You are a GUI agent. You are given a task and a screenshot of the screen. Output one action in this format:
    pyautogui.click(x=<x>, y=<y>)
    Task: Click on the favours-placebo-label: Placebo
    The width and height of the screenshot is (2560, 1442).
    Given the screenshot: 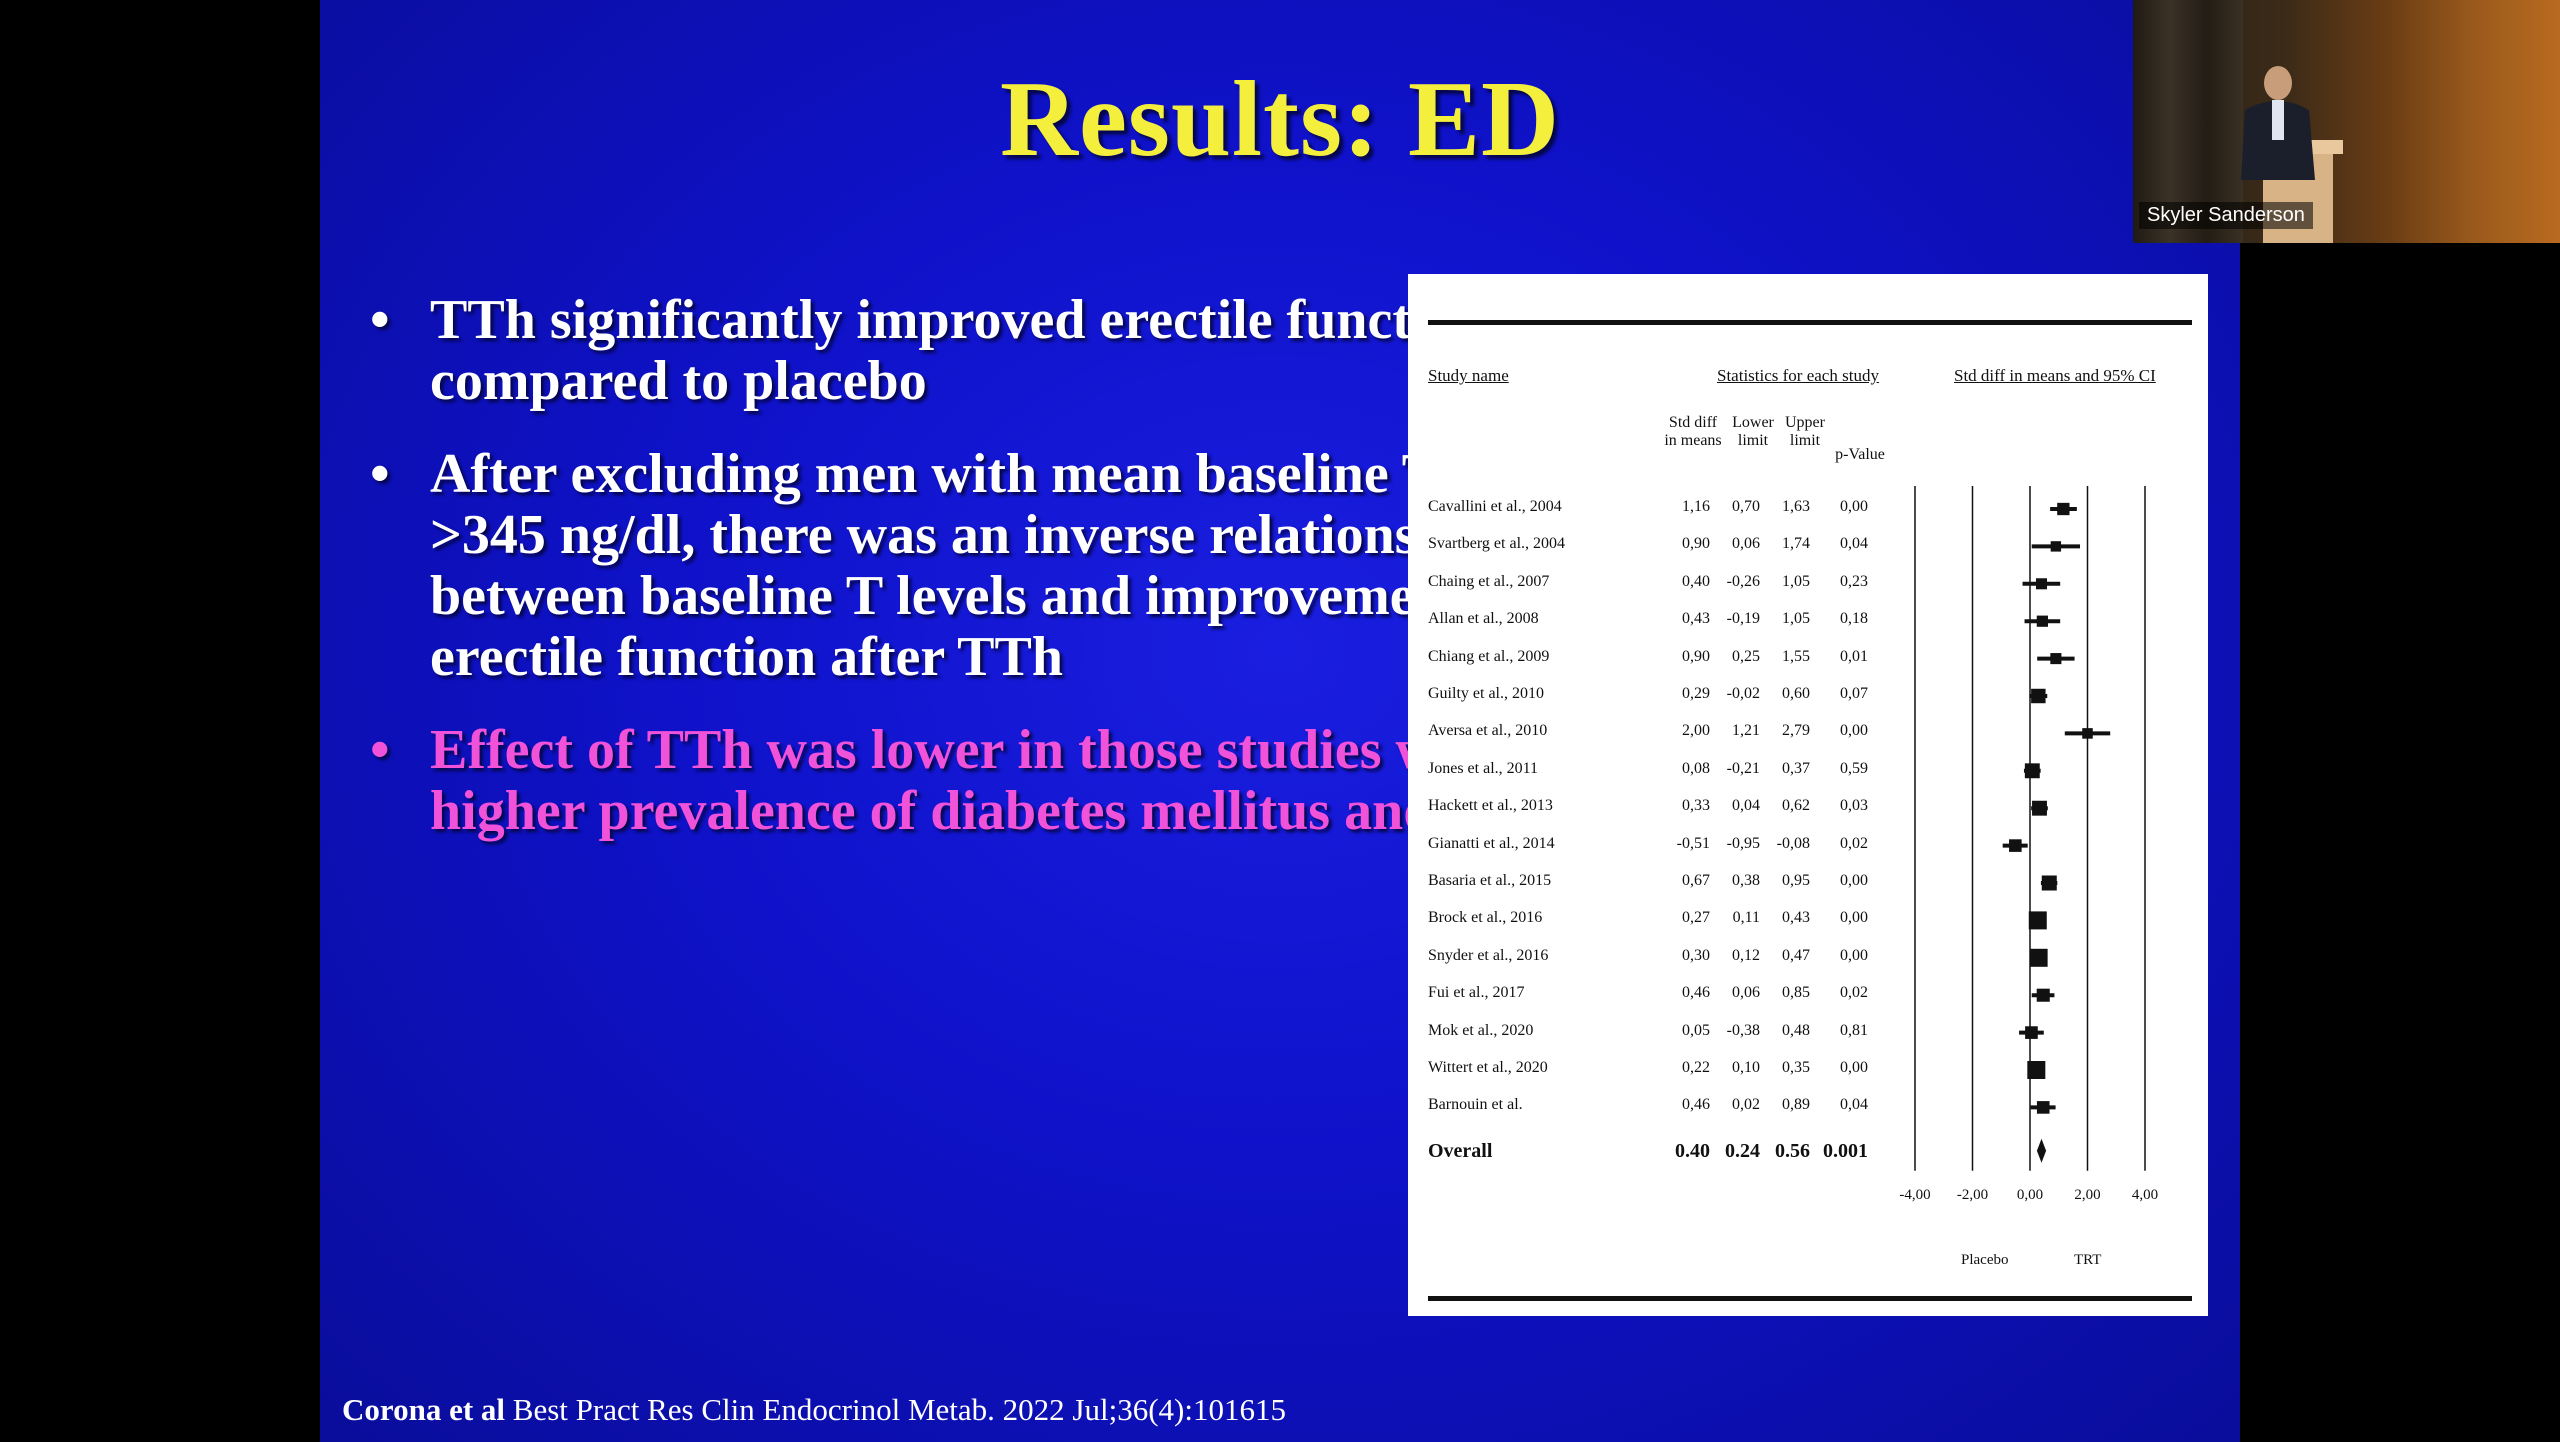 What is the action you would take?
    pyautogui.click(x=1985, y=1260)
    